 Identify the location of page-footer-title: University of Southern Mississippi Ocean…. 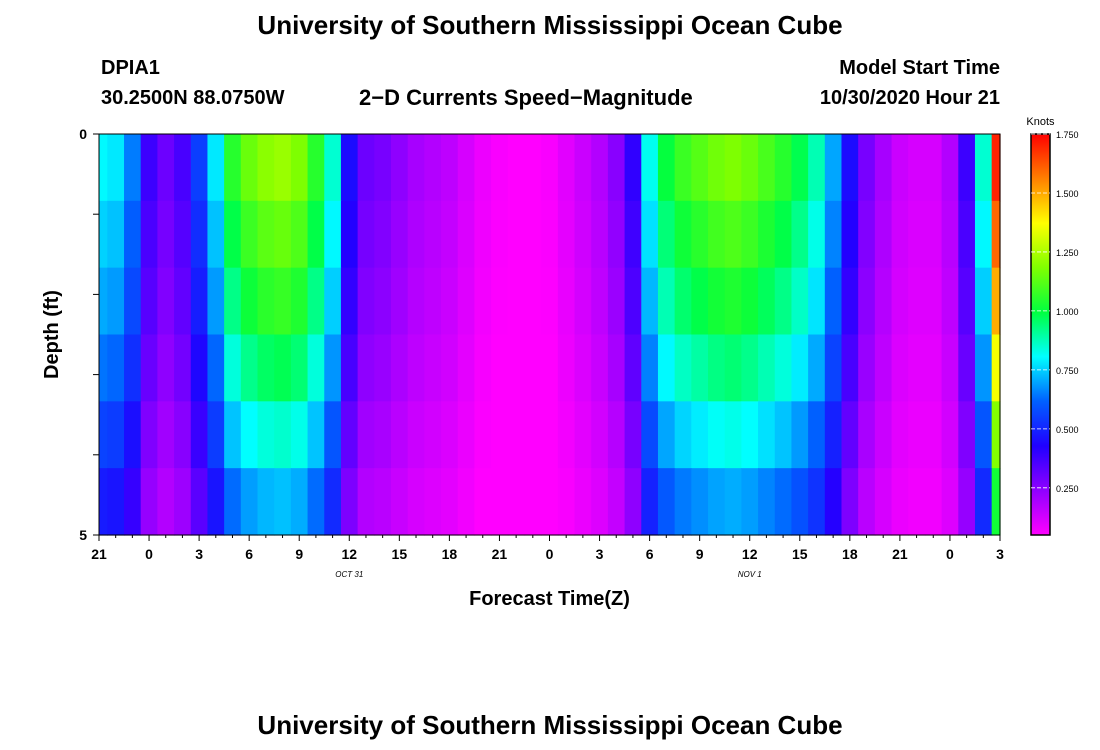
(550, 725).